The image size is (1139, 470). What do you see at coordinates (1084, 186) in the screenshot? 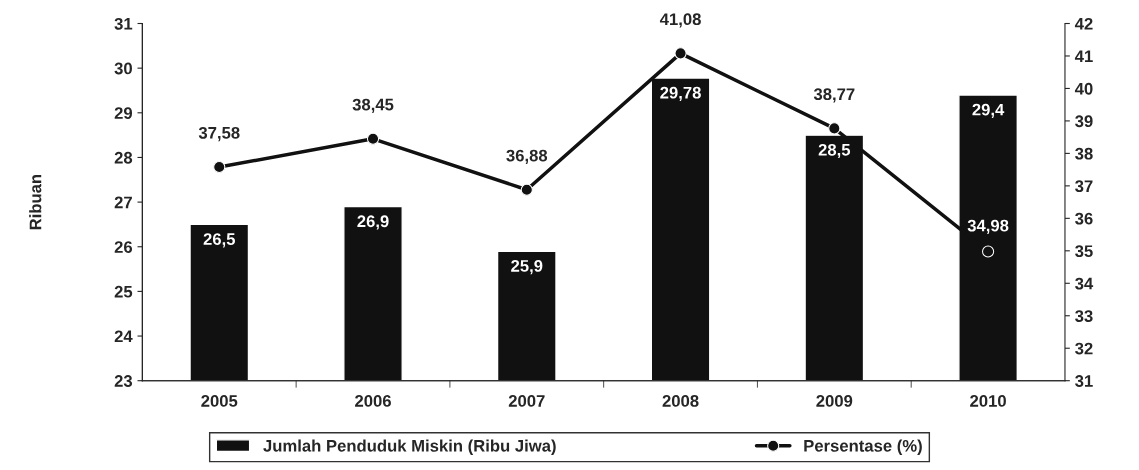
I see `y2-tick-label: 37` at bounding box center [1084, 186].